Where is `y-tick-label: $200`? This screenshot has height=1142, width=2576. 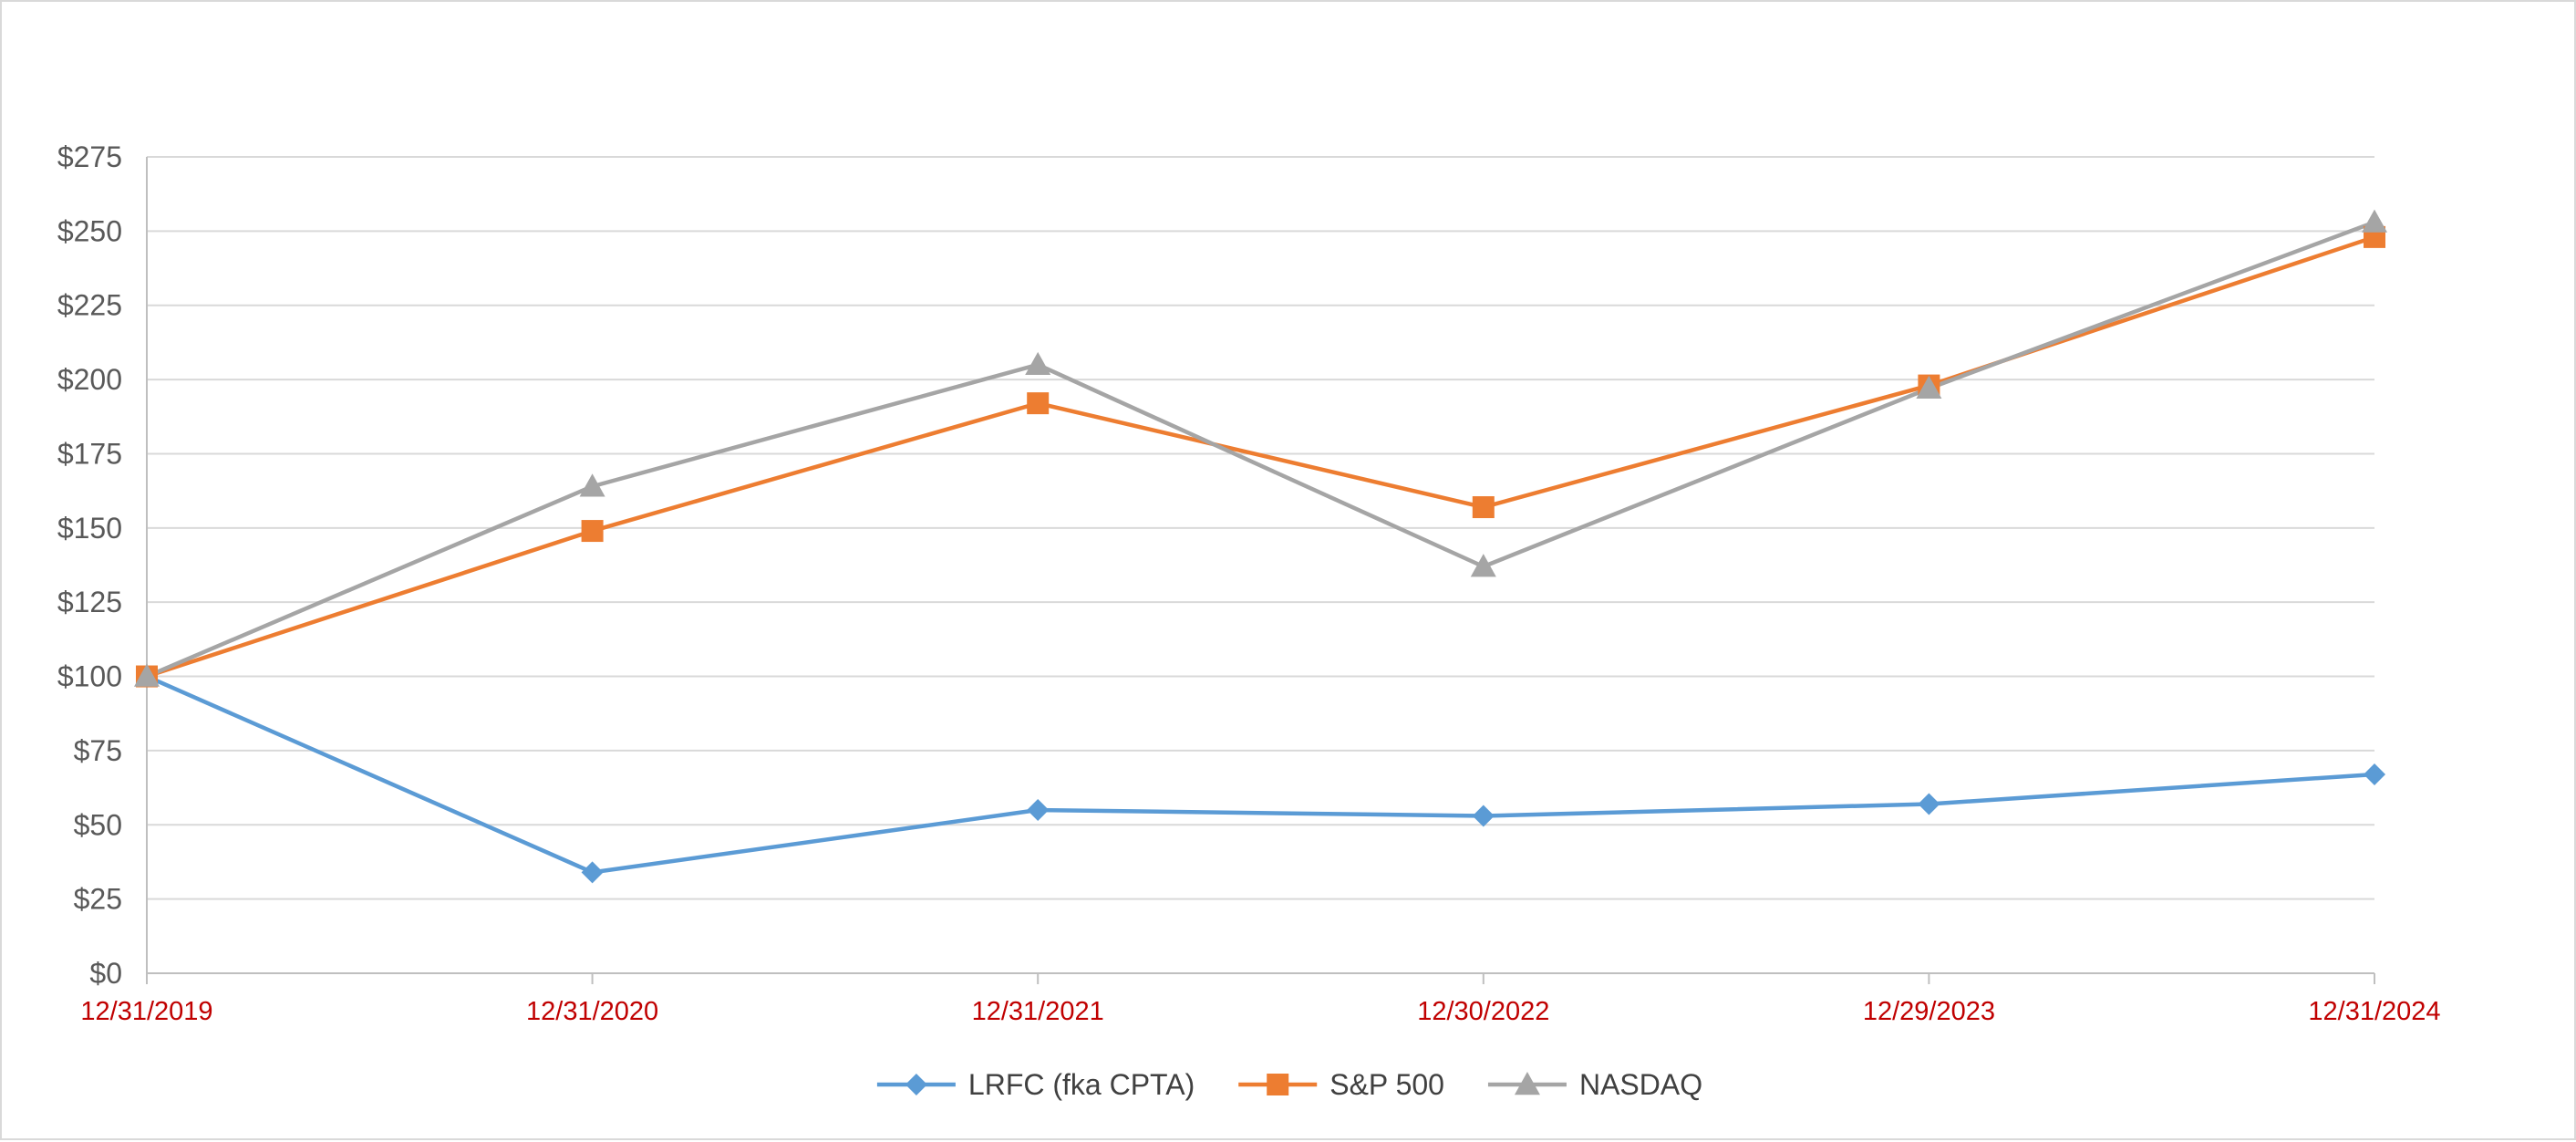 y-tick-label: $200 is located at coordinates (89, 379).